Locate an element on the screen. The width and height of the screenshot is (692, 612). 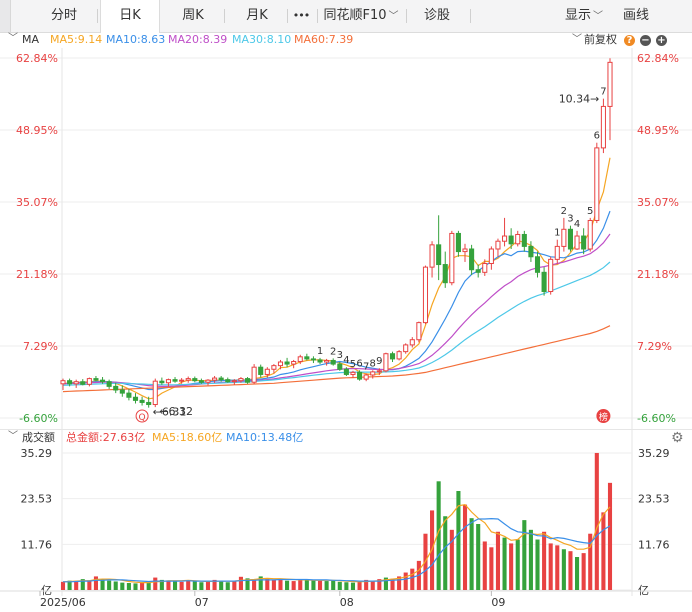
tab-divider is located at coordinates (224, 16).